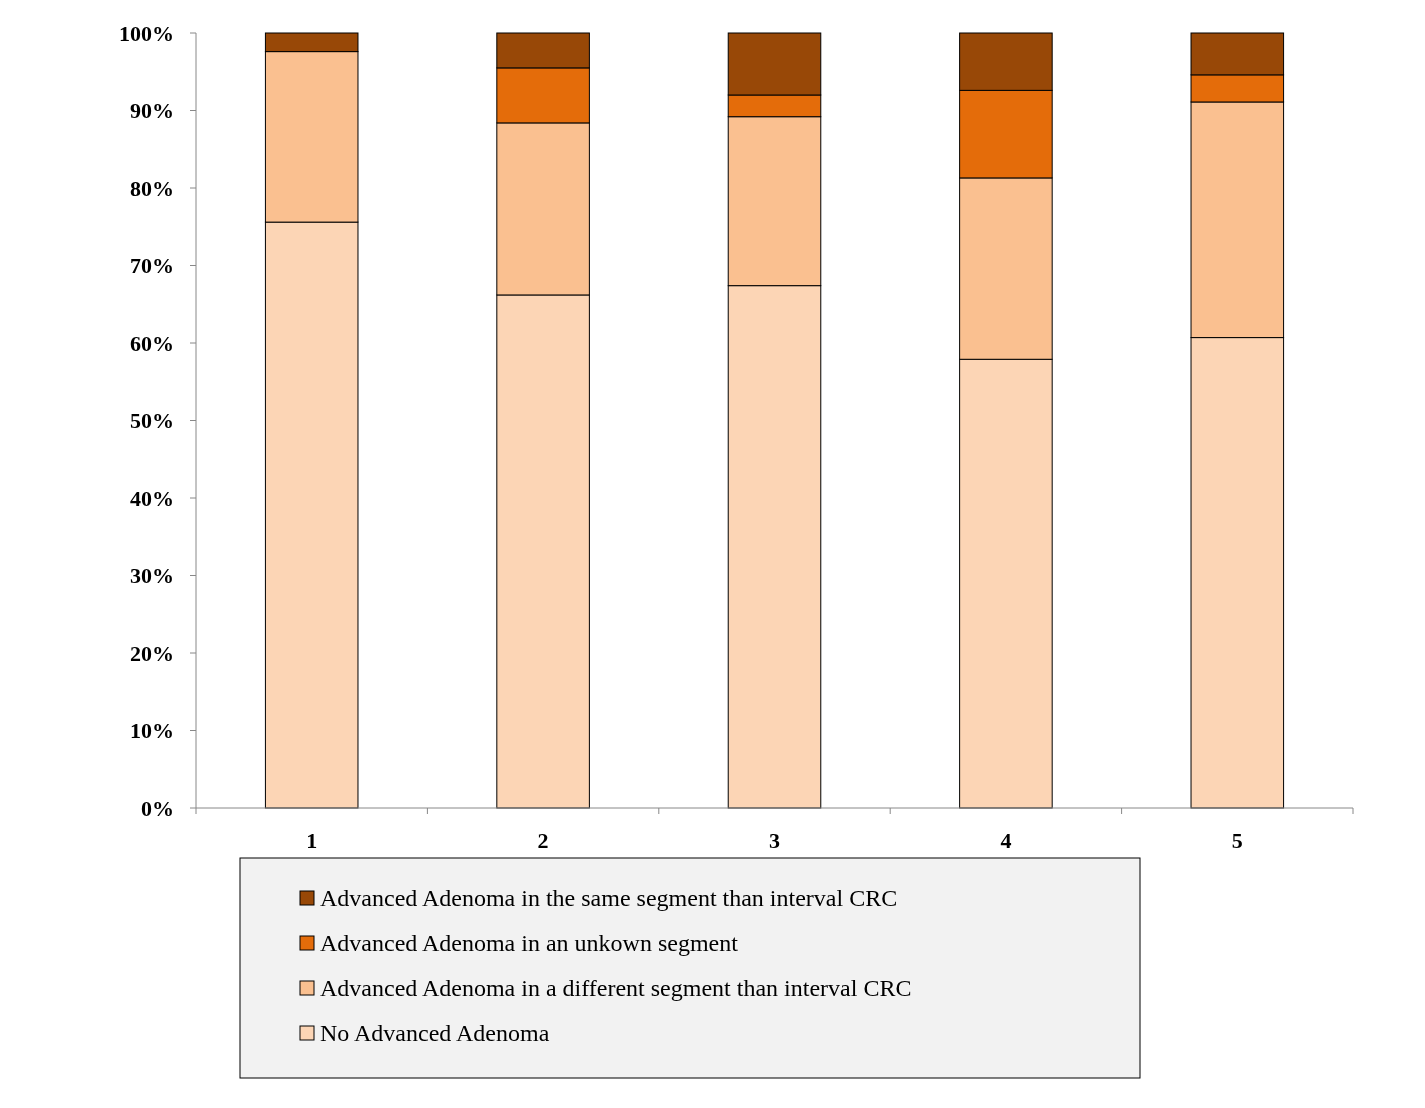 This screenshot has width=1425, height=1108. Describe the element at coordinates (157, 808) in the screenshot. I see `y-tick-label: 0%` at that location.